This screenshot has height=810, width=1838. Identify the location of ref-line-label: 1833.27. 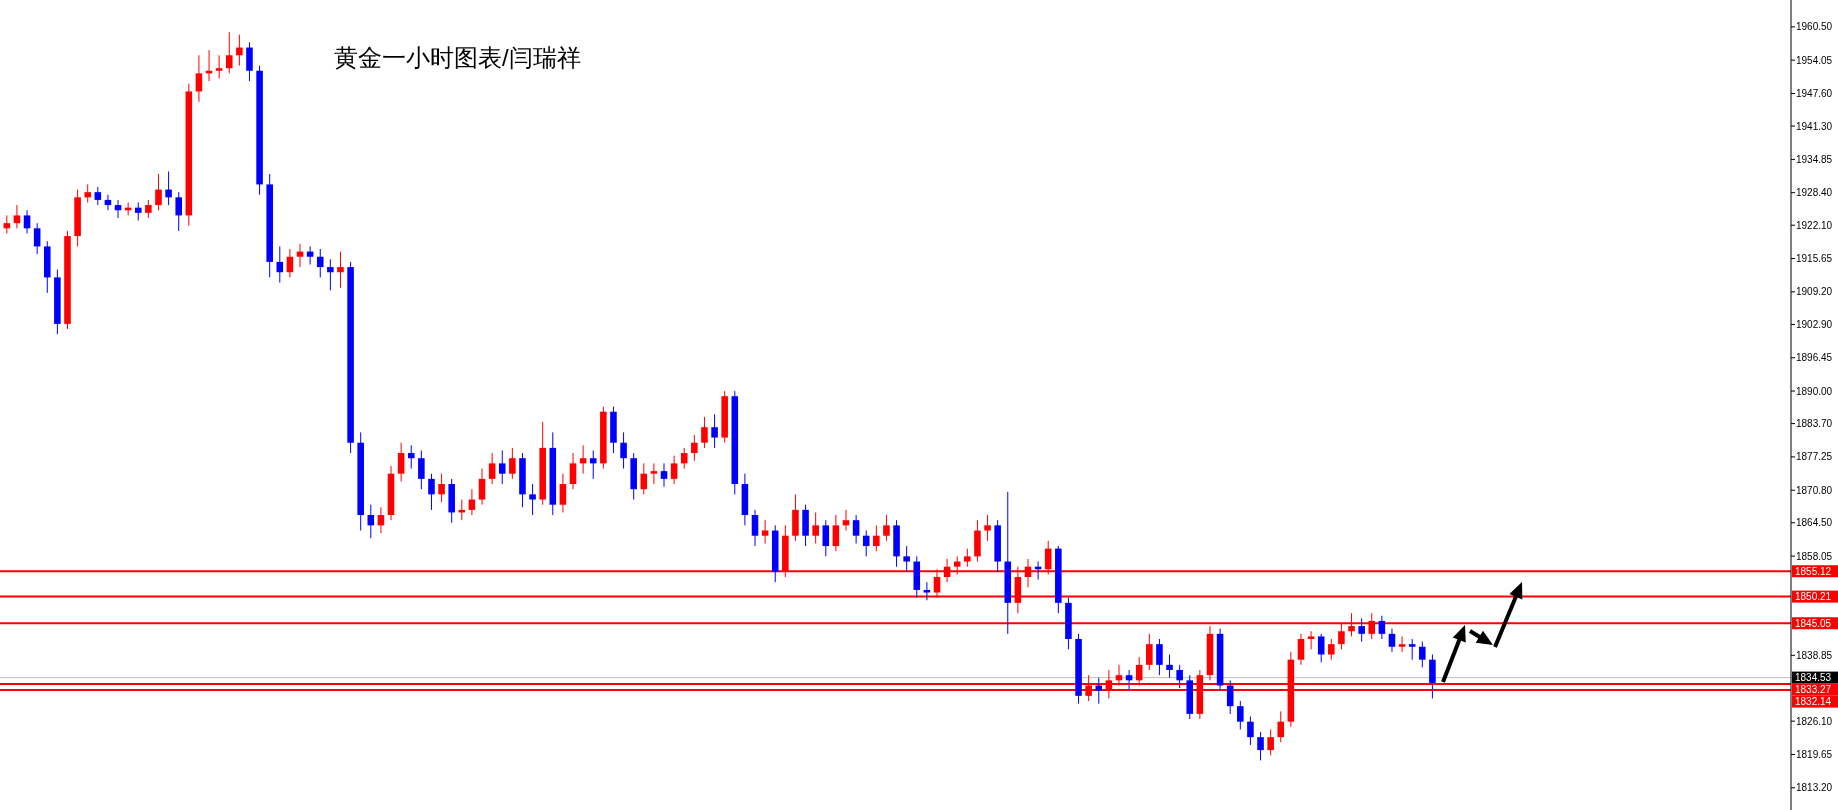
(1813, 690).